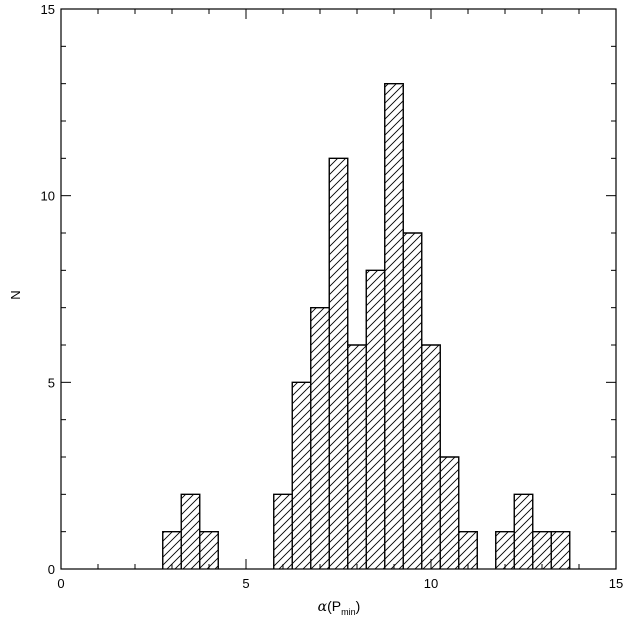 Image resolution: width=638 pixels, height=621 pixels. I want to click on y-axis-label: N, so click(15, 294).